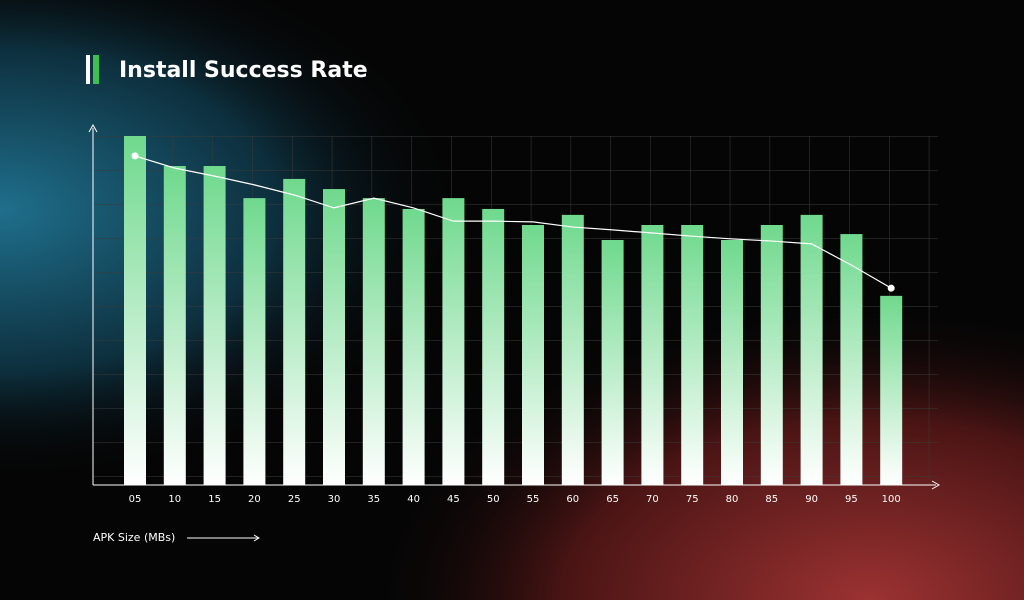 The height and width of the screenshot is (600, 1024). Describe the element at coordinates (214, 499) in the screenshot. I see `x-tick-label: 15` at that location.